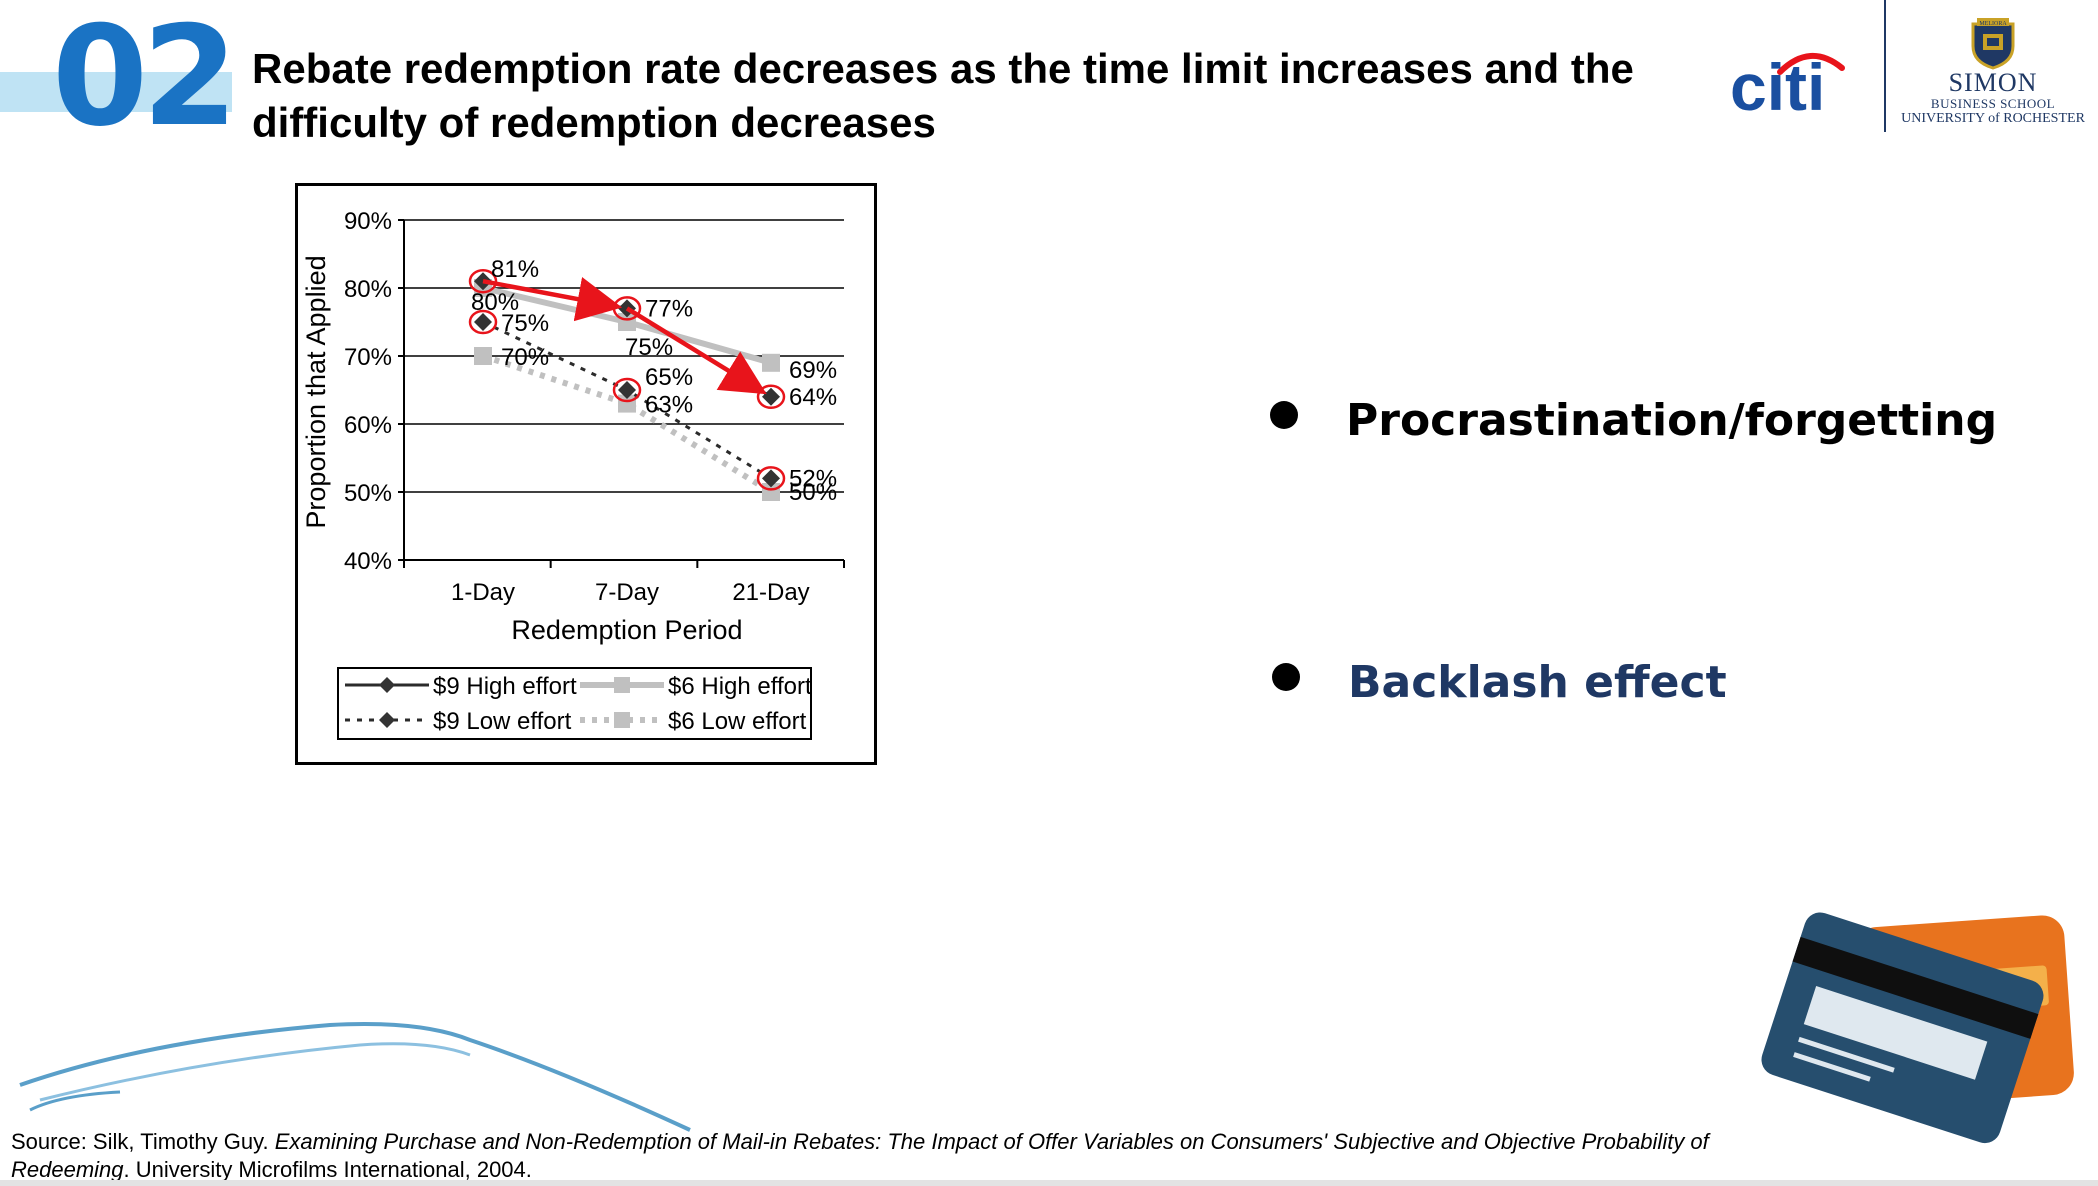 This screenshot has width=2098, height=1186. What do you see at coordinates (495, 302) in the screenshot?
I see `data-label: 80%` at bounding box center [495, 302].